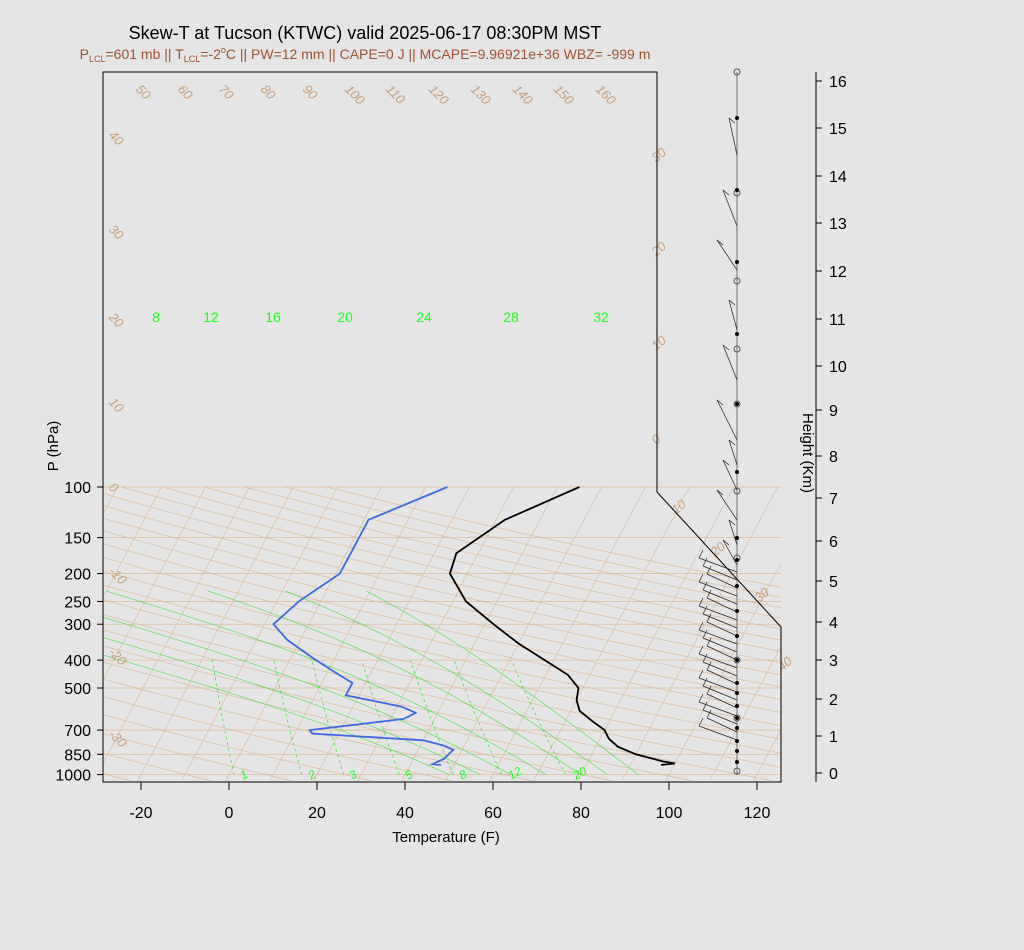  I want to click on dry-adiabat-left-label: 20, so click(116, 320).